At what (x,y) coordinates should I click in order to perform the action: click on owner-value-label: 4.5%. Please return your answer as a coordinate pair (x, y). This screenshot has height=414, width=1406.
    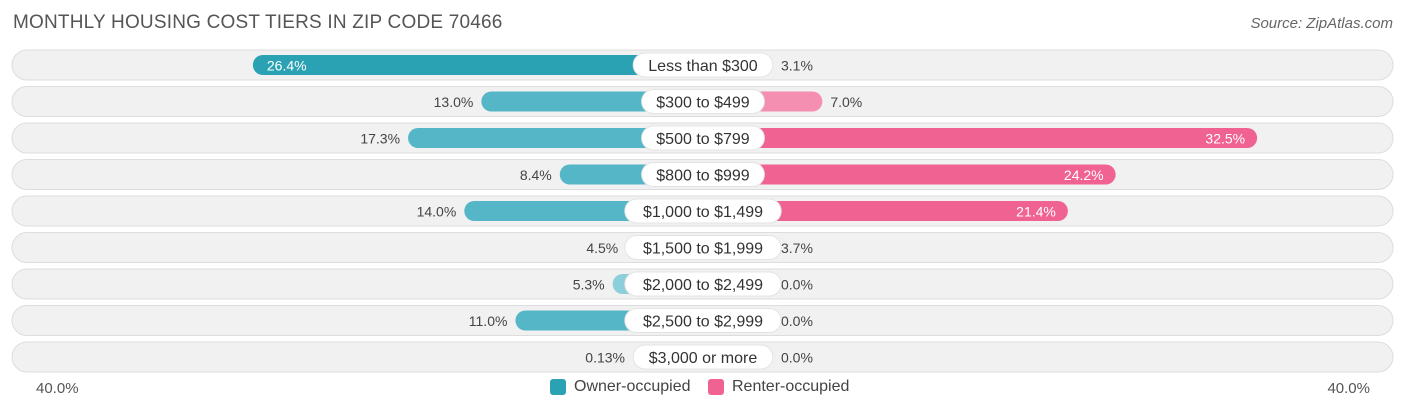
    Looking at the image, I should click on (602, 248).